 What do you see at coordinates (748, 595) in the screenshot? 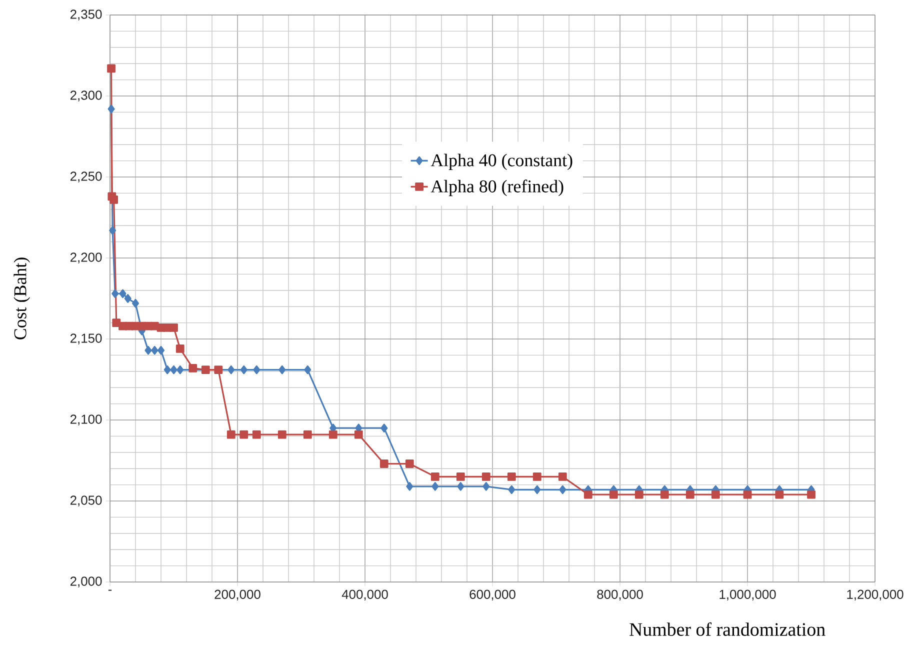
I see `x-tick-label: 1,000,000` at bounding box center [748, 595].